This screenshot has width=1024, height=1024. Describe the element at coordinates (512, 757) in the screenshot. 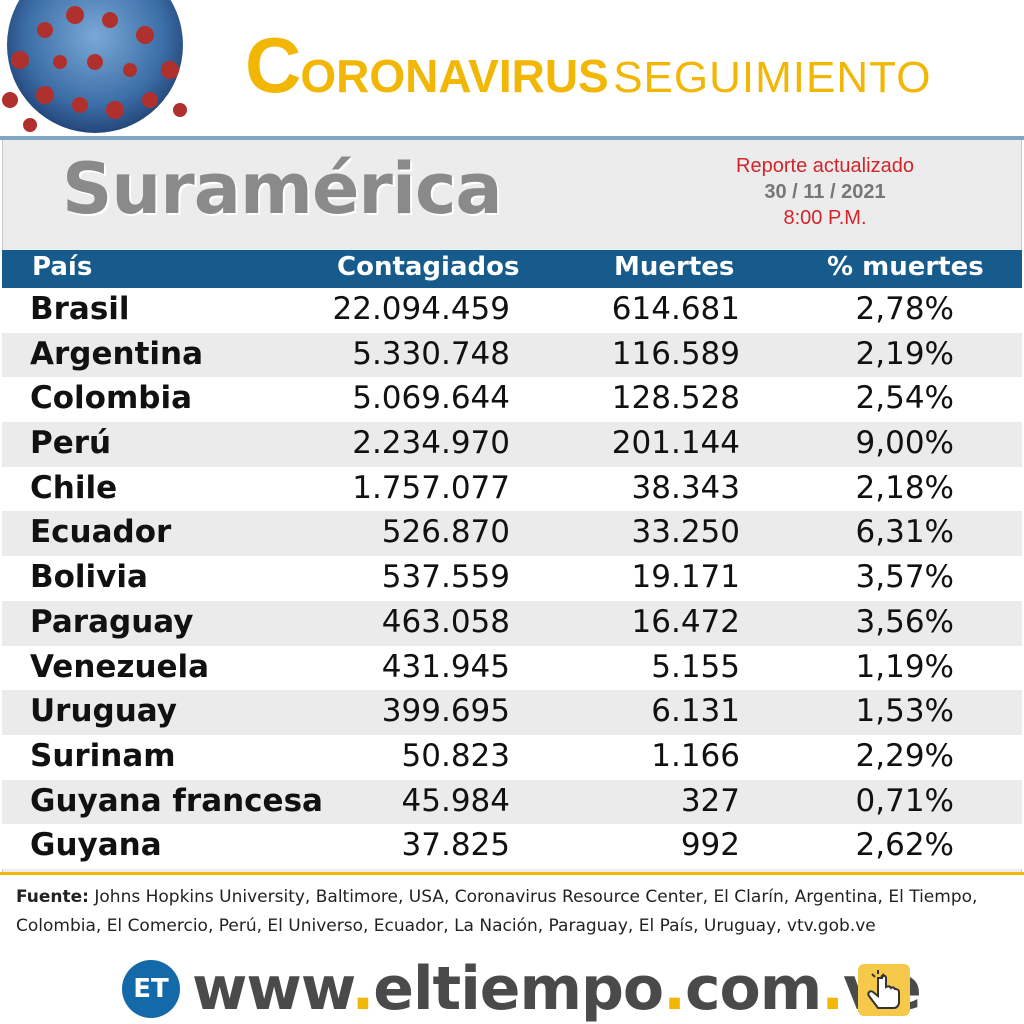

I see `table-row: Surinam 50.823 1.166 2,29%` at that location.